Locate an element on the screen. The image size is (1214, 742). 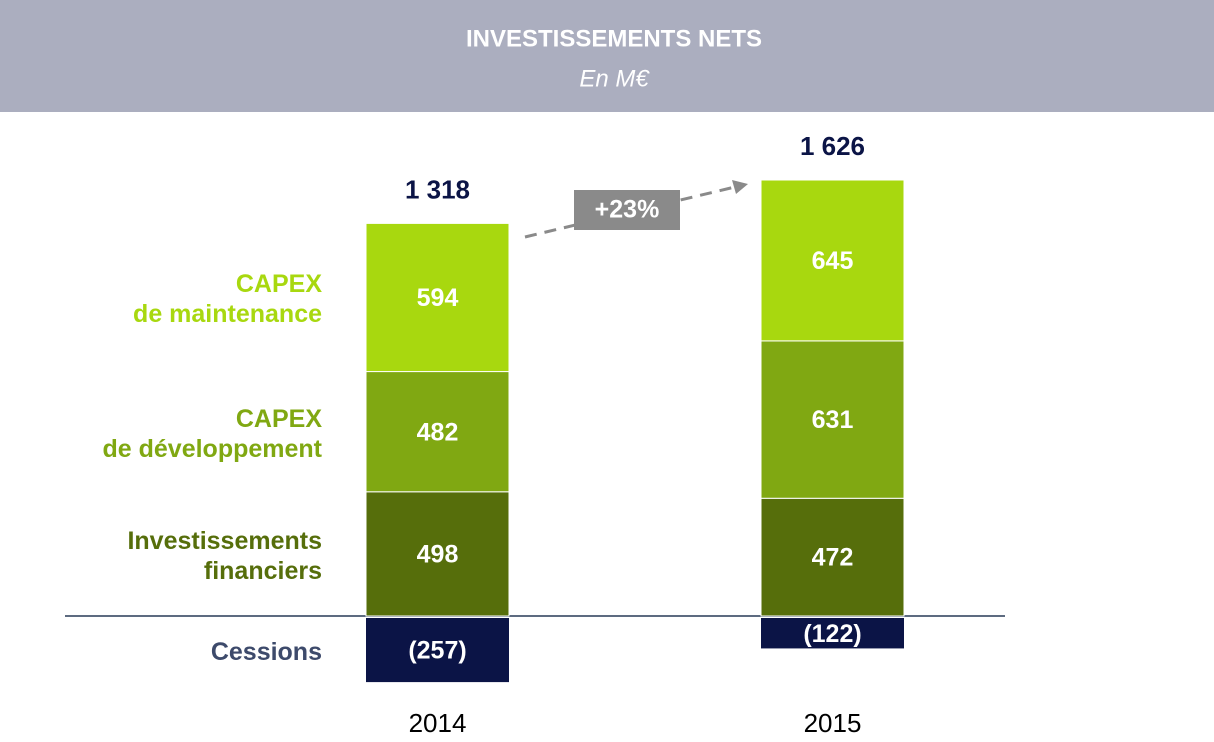
legend-label: Investissements financiers is located at coordinates (224, 555).